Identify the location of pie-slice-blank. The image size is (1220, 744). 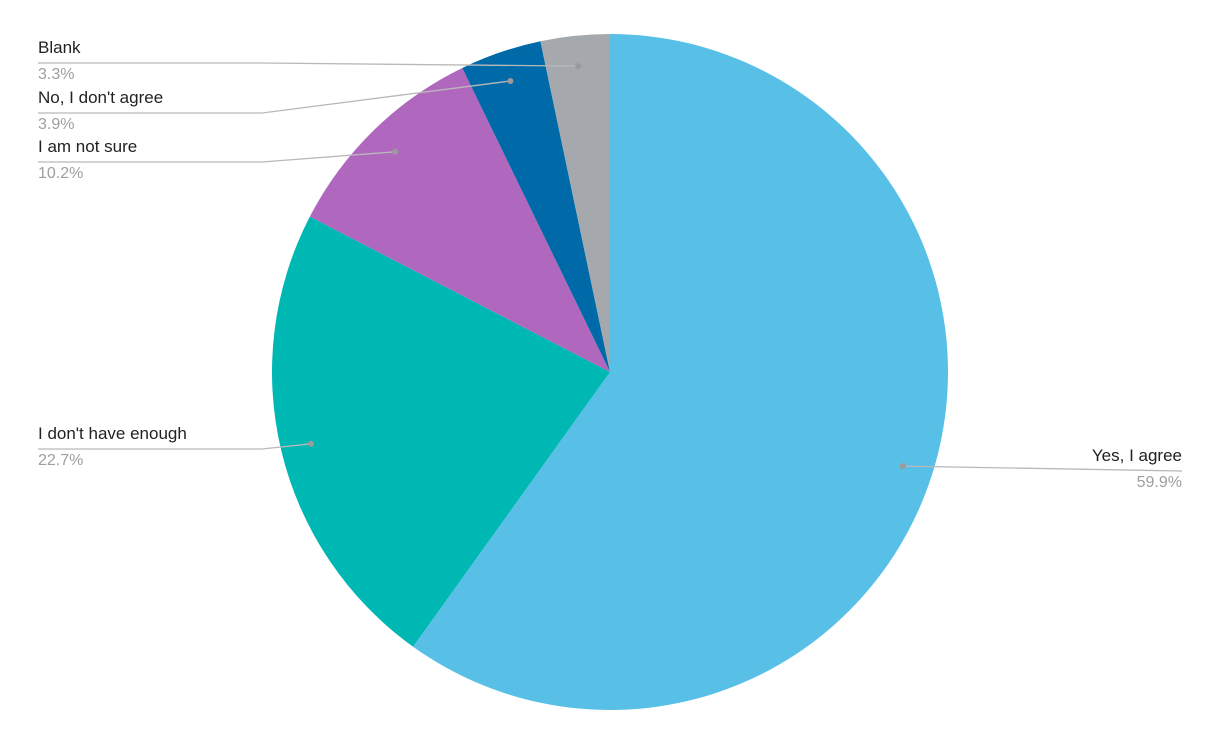
(575, 203).